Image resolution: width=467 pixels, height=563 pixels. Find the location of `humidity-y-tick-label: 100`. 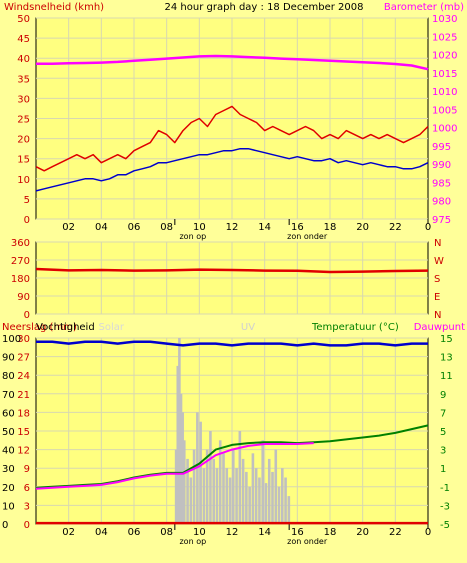

humidity-y-tick-label: 100 is located at coordinates (11, 339).